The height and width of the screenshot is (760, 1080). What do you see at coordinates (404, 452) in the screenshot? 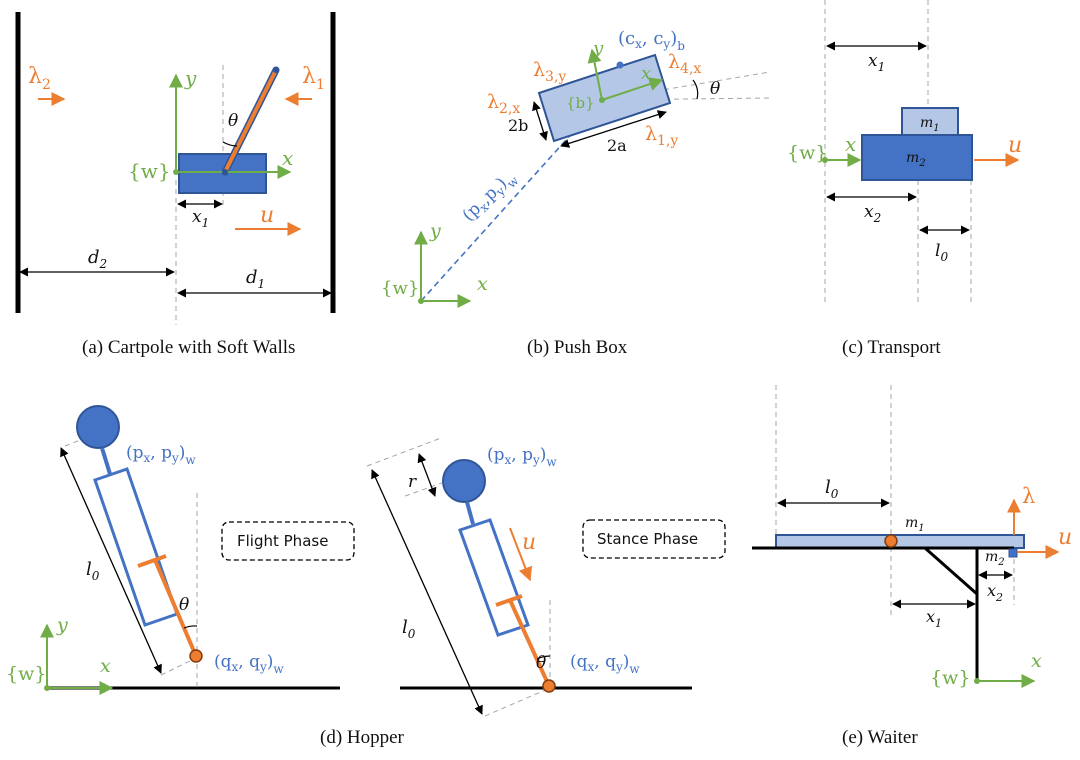
I see `leg-extension-dash-stance` at bounding box center [404, 452].